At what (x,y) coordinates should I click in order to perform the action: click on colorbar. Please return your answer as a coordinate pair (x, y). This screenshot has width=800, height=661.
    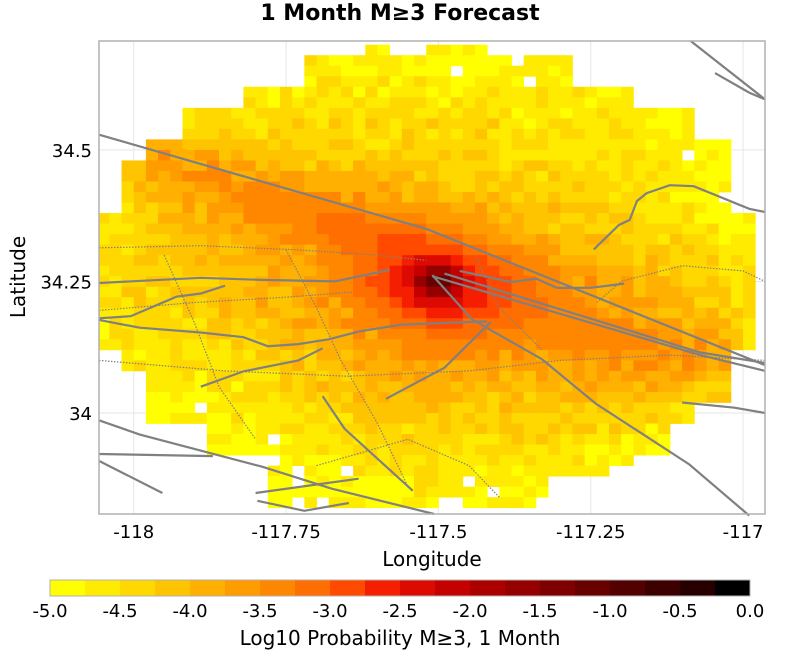
    Looking at the image, I should click on (400, 588).